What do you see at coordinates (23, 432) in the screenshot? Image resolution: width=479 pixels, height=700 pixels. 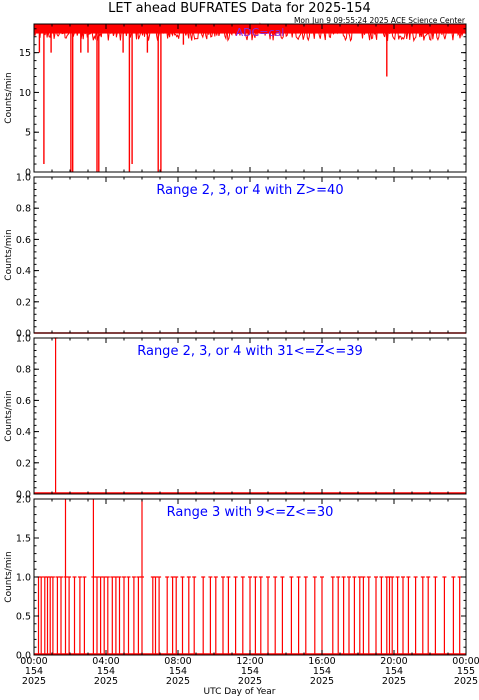 I see `y-tick-label-3-2: 0.4` at bounding box center [23, 432].